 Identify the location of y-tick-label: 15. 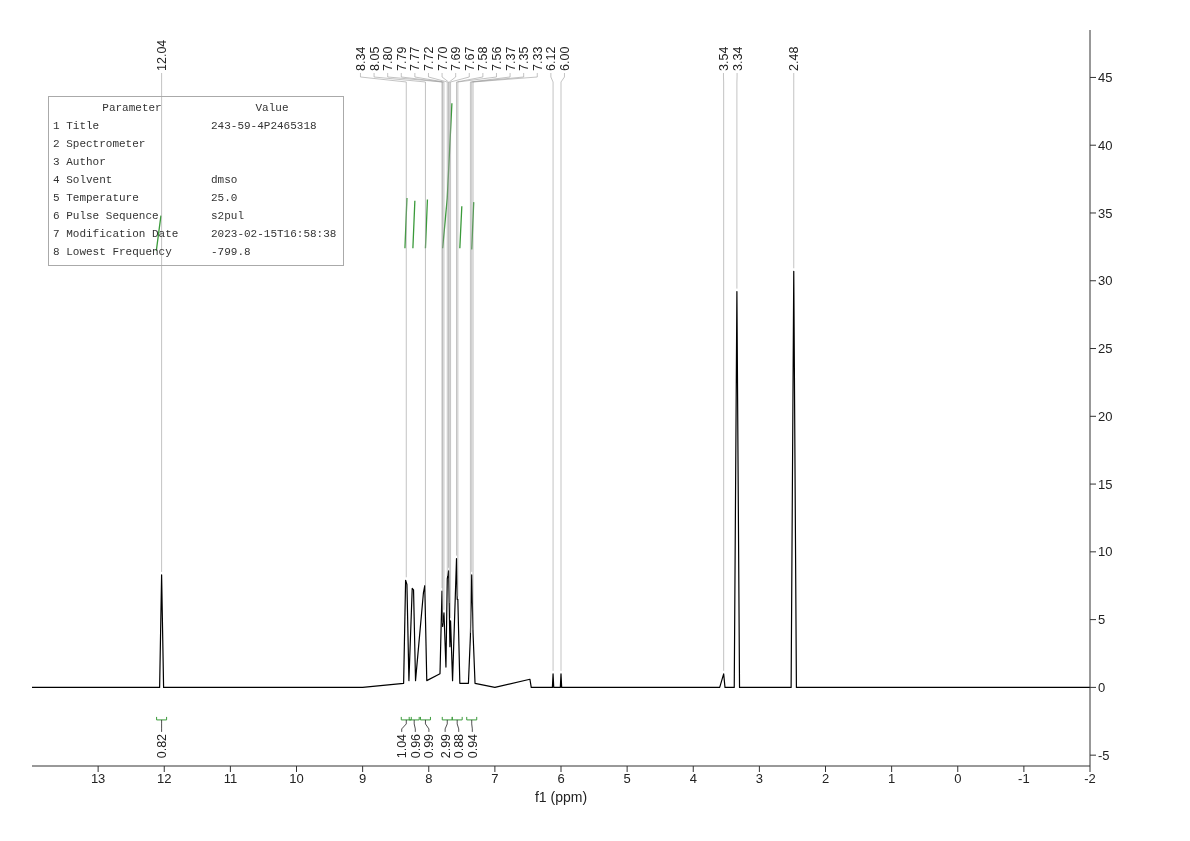
(1105, 484).